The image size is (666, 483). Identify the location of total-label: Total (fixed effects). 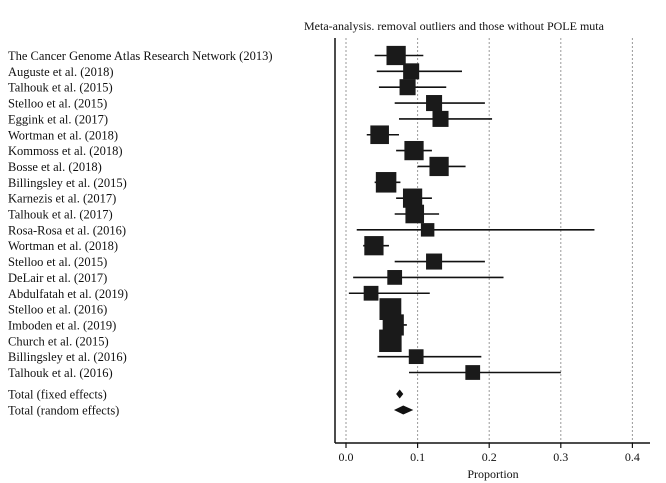
(57, 395).